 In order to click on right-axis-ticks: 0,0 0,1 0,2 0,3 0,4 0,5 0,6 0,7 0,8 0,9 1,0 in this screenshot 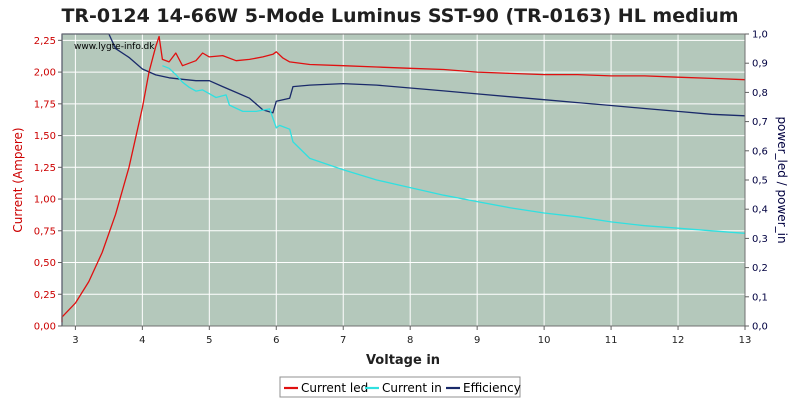, I will do `click(756, 181)`.